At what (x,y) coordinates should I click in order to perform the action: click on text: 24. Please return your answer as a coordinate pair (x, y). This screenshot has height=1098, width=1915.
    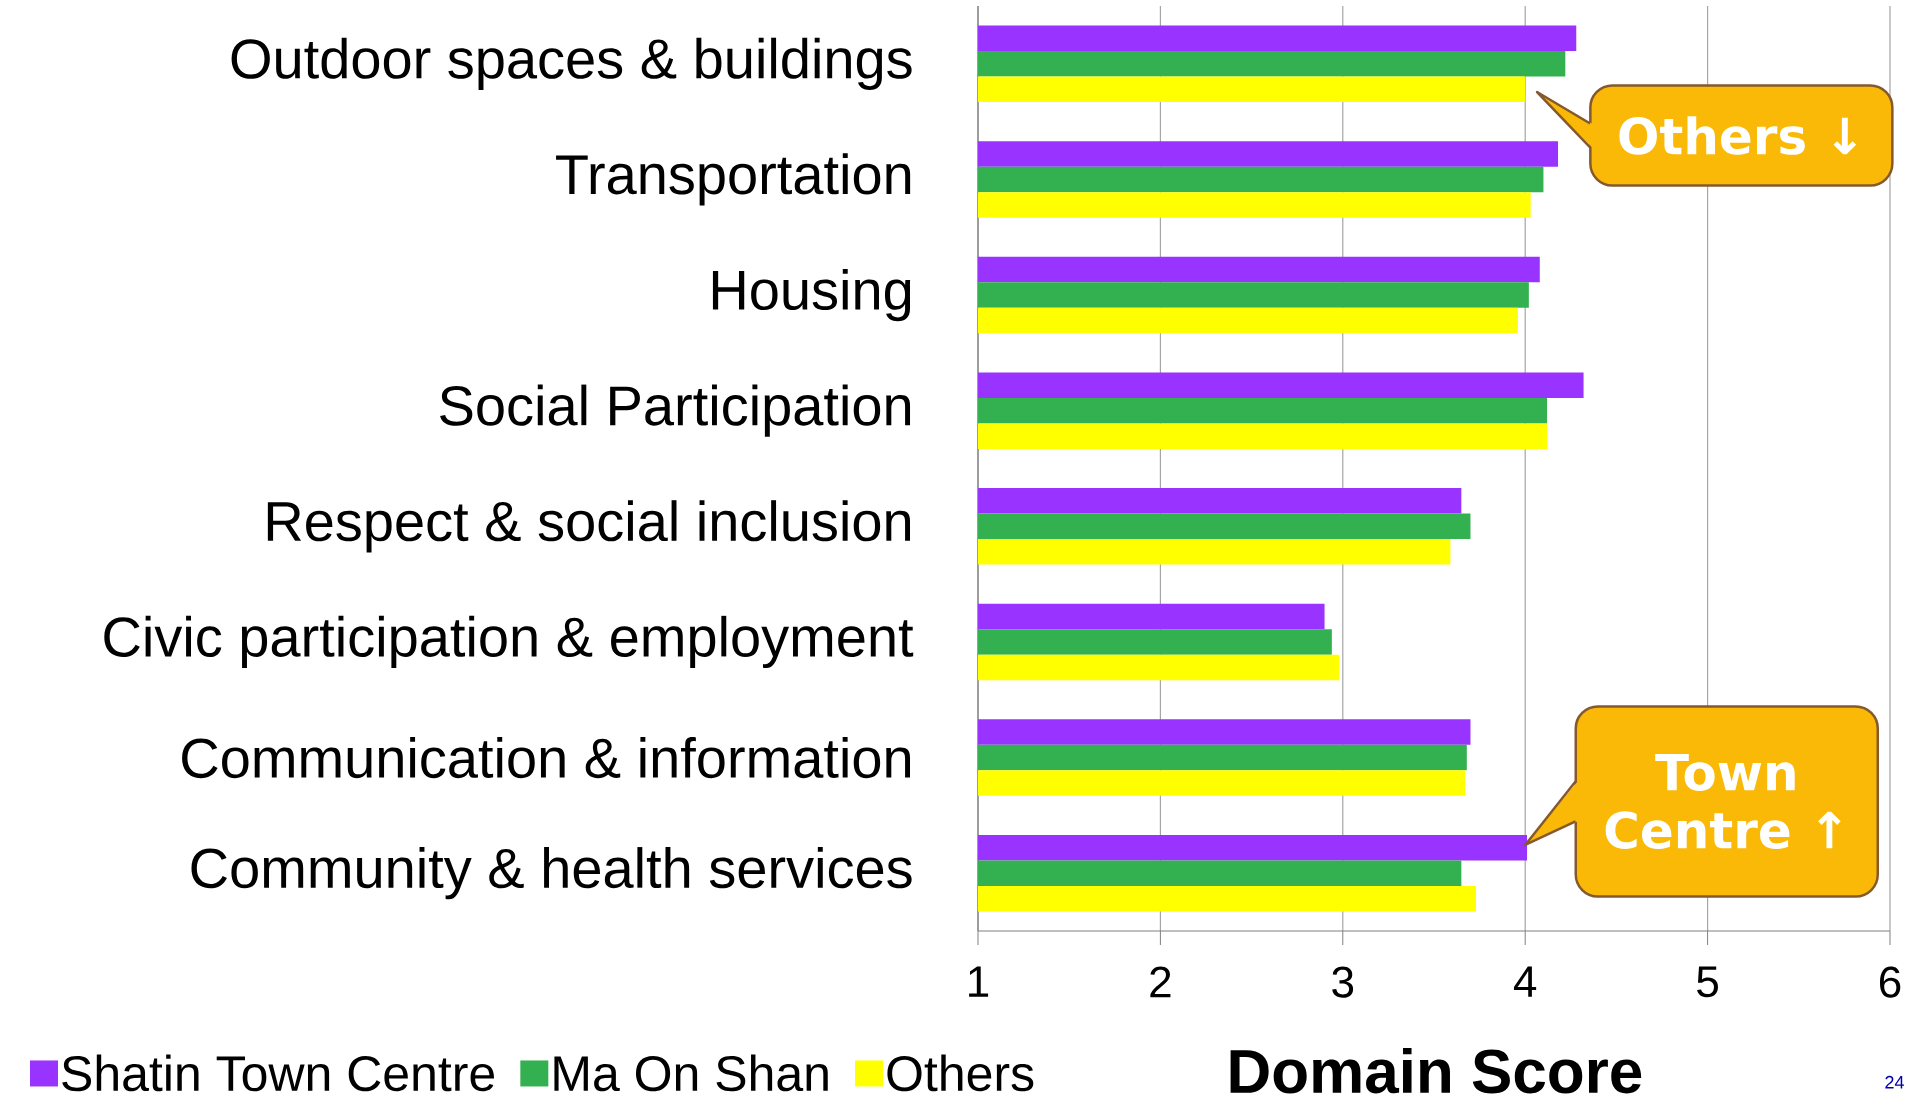
    Looking at the image, I should click on (1894, 1082).